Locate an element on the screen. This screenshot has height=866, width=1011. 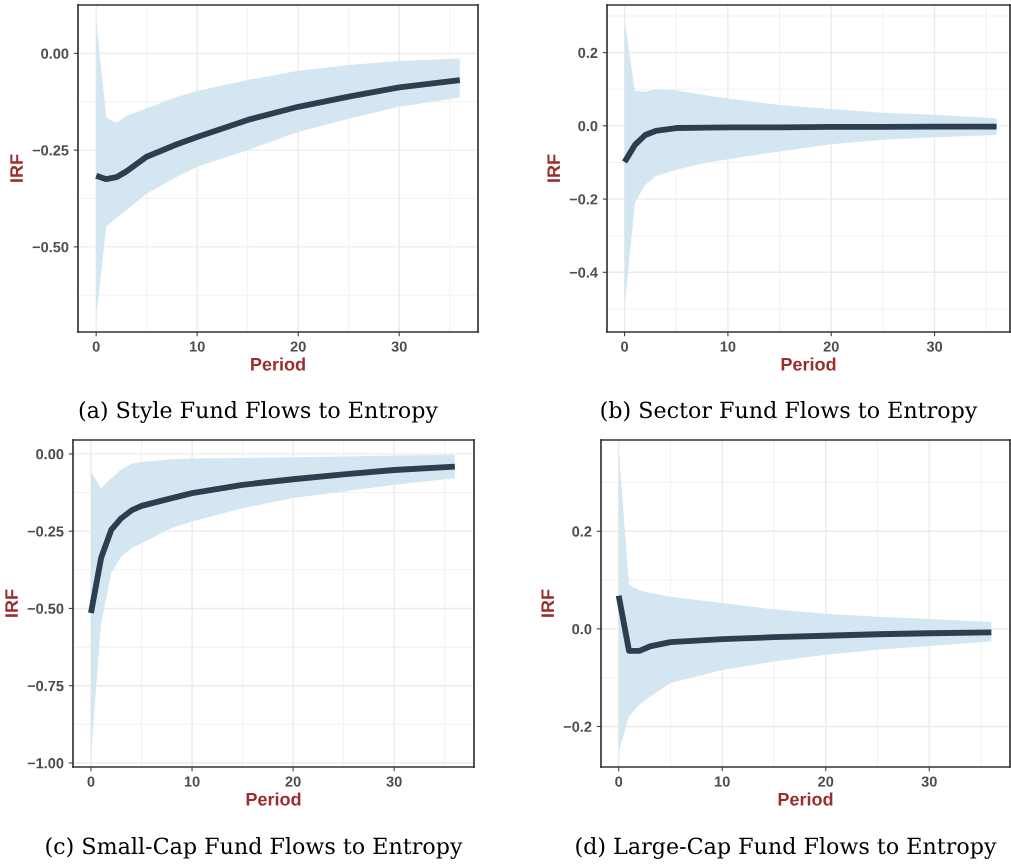
text: (c) Small-Cap Fund Flows to Entropy is located at coordinates (254, 848).